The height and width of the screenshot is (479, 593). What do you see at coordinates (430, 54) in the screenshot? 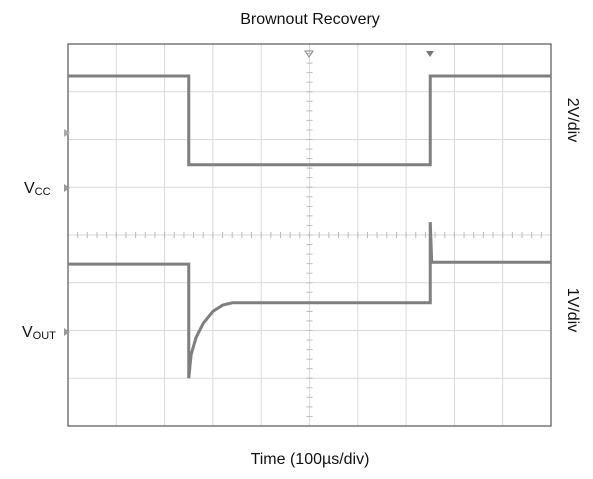
I see `cursor-marker` at bounding box center [430, 54].